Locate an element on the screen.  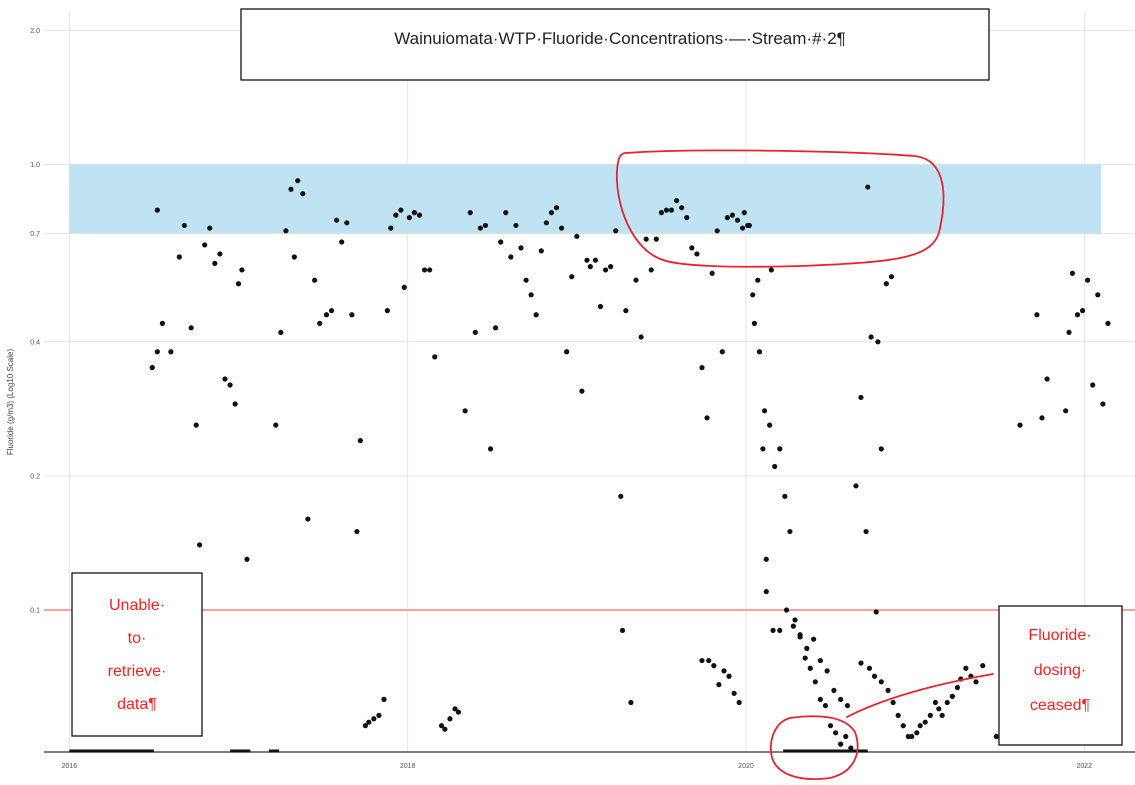
x-axis-ticks: 2016 2018 2020 2022 is located at coordinates (577, 766).